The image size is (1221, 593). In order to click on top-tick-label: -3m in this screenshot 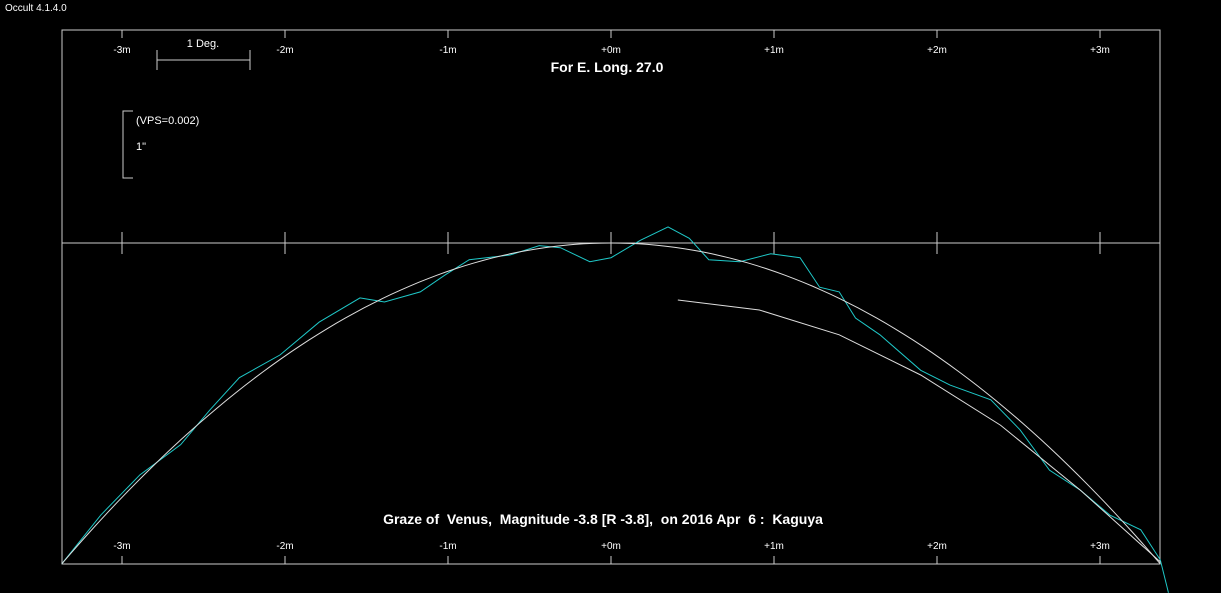, I will do `click(121, 50)`.